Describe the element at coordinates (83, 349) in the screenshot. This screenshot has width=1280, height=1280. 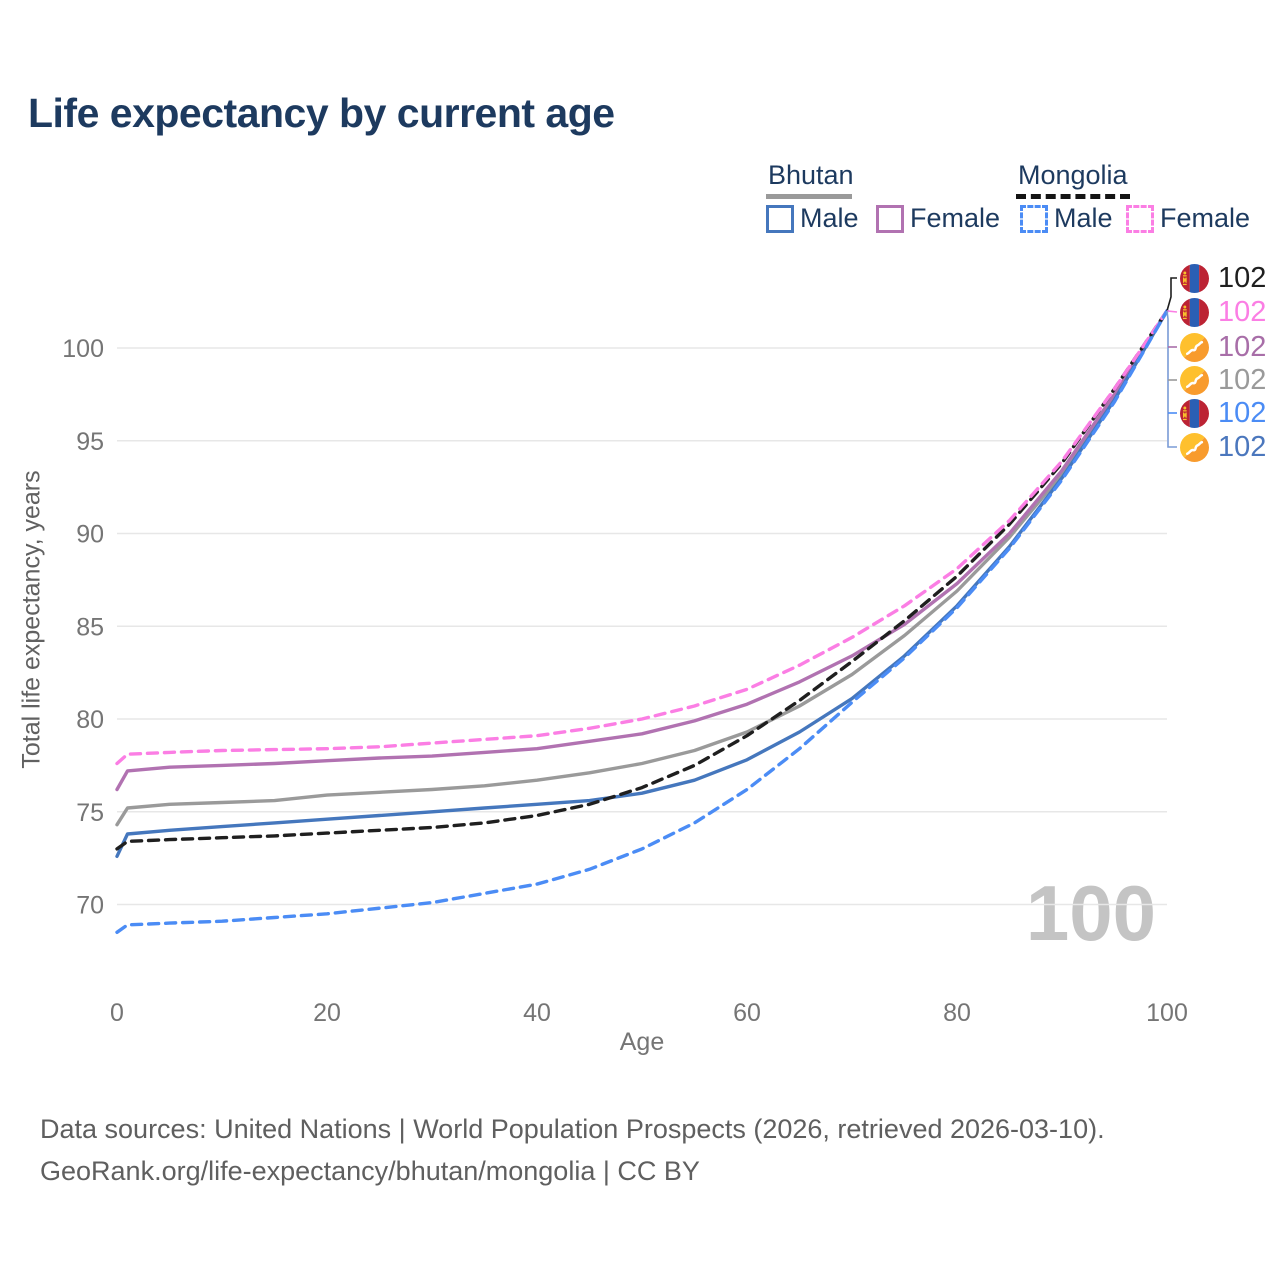
I see `y-tick-label: 100` at that location.